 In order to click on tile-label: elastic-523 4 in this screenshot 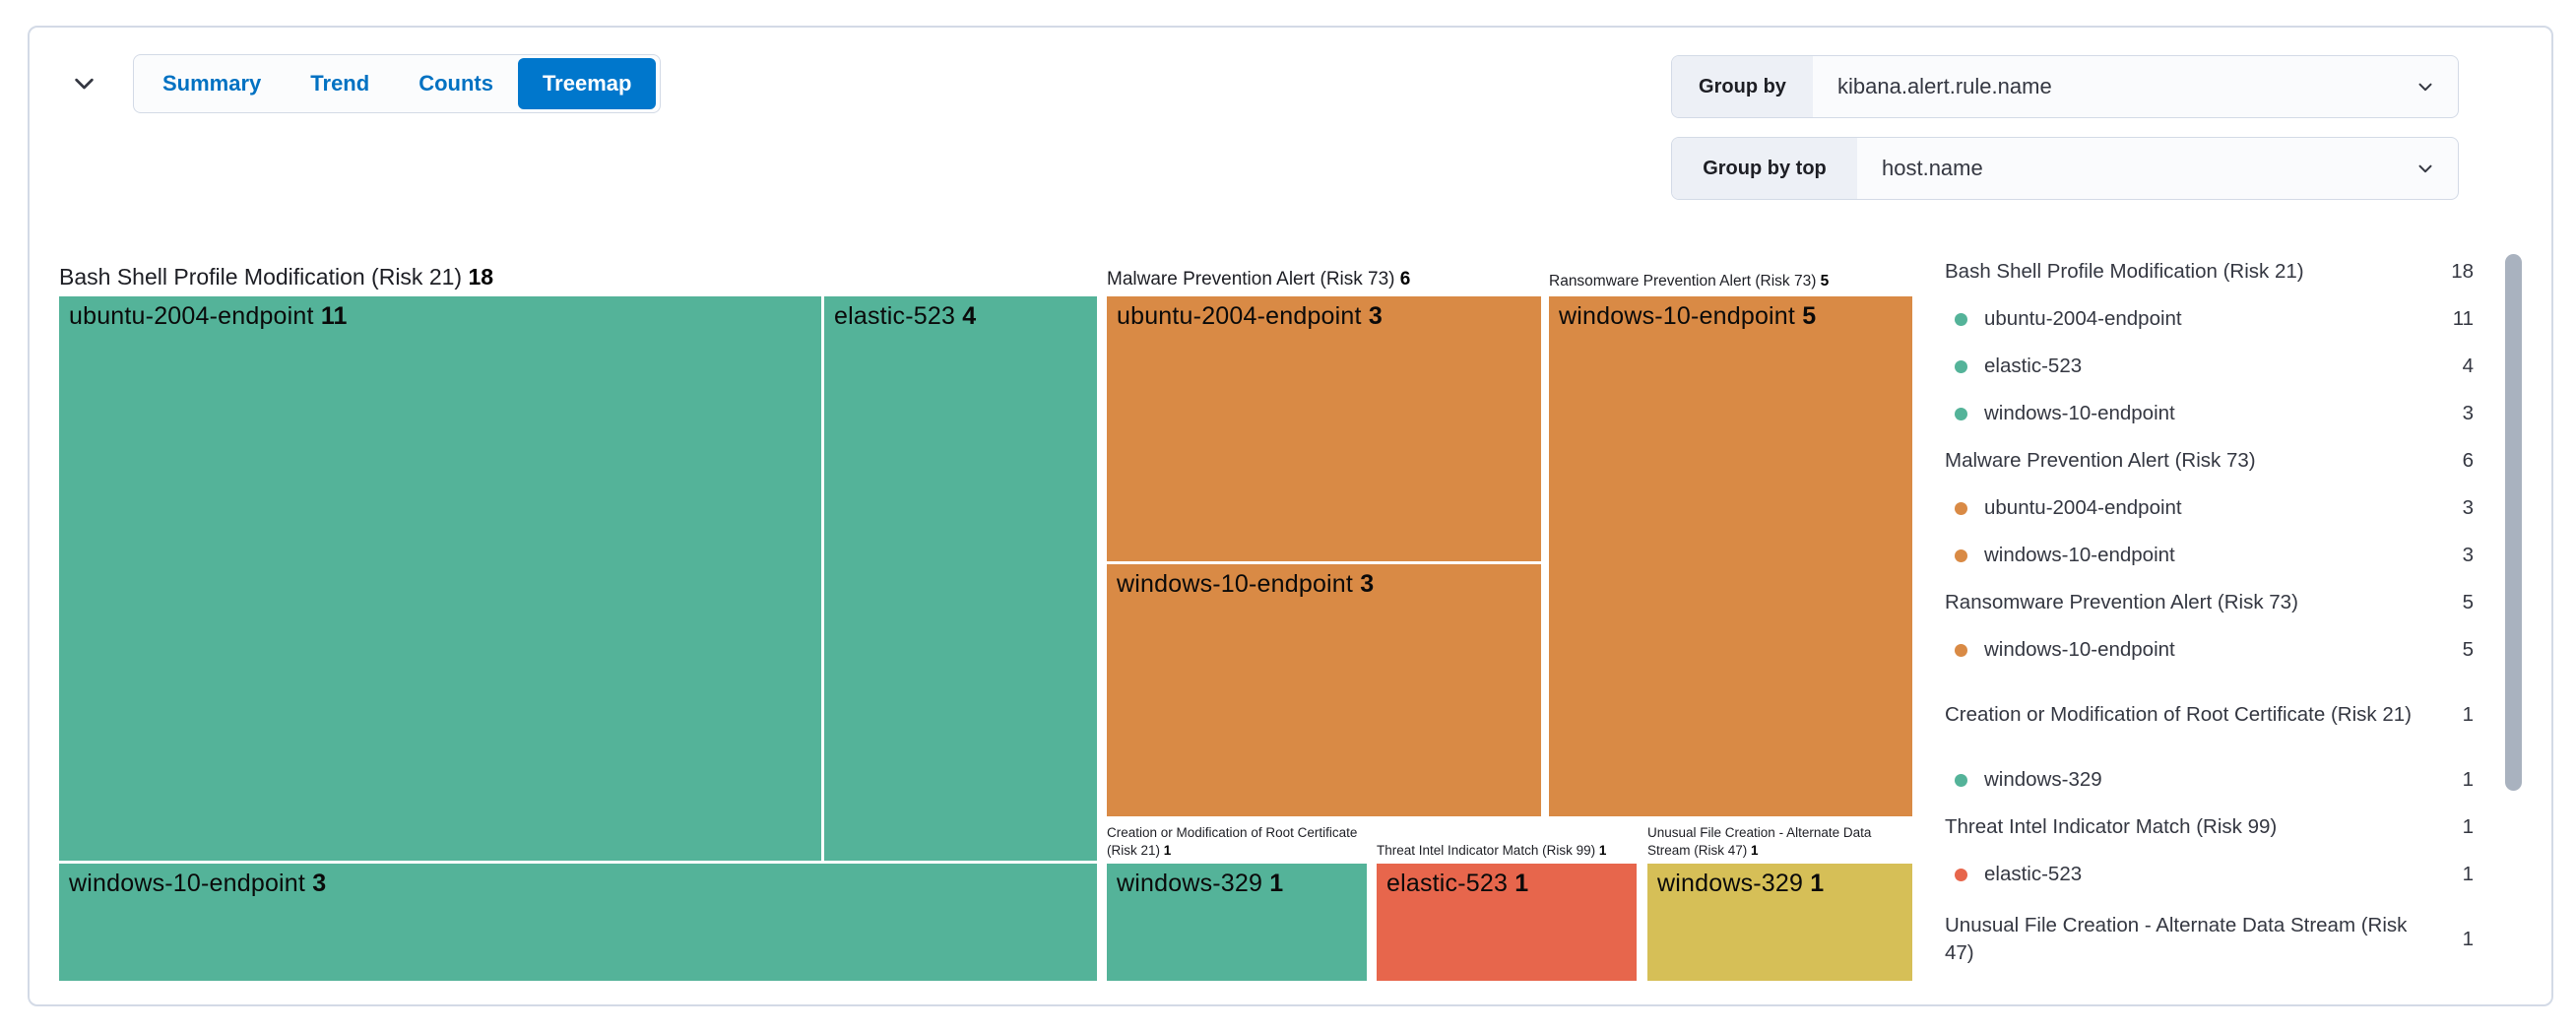, I will do `click(905, 316)`.